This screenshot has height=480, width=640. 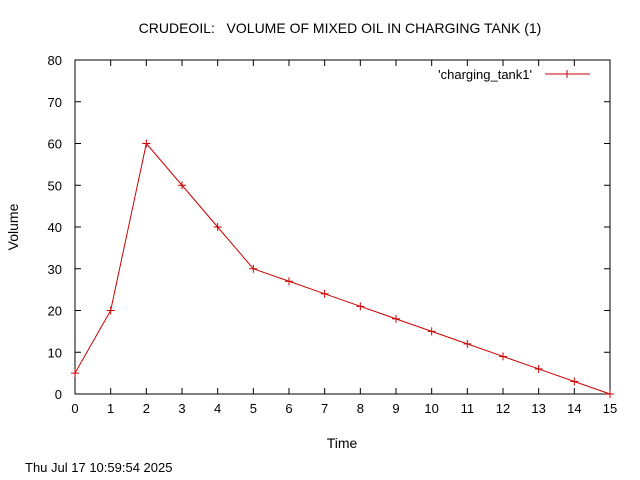 I want to click on x-tick-label: 15, so click(x=610, y=408).